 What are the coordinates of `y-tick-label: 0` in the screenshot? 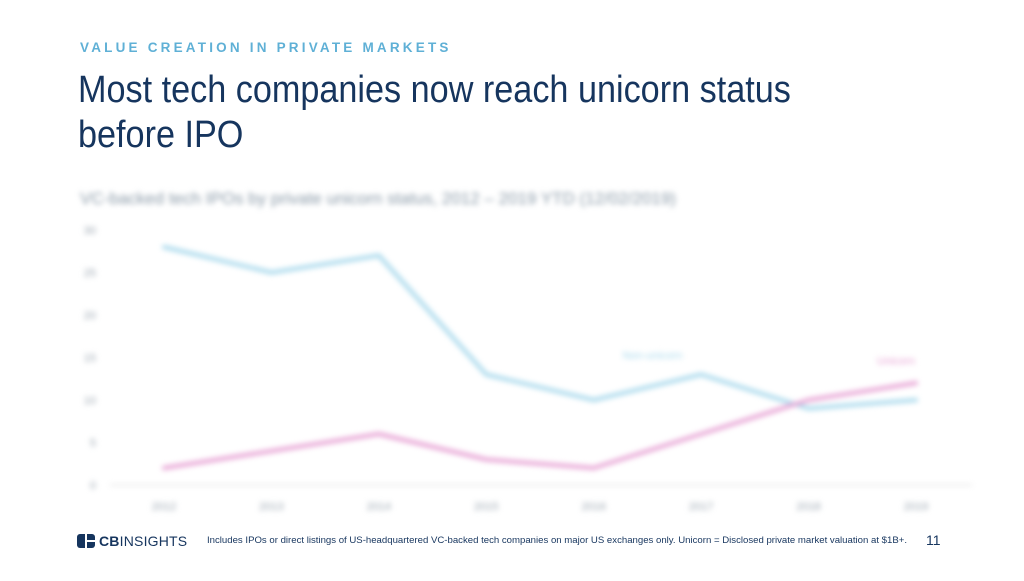 It's located at (93, 486).